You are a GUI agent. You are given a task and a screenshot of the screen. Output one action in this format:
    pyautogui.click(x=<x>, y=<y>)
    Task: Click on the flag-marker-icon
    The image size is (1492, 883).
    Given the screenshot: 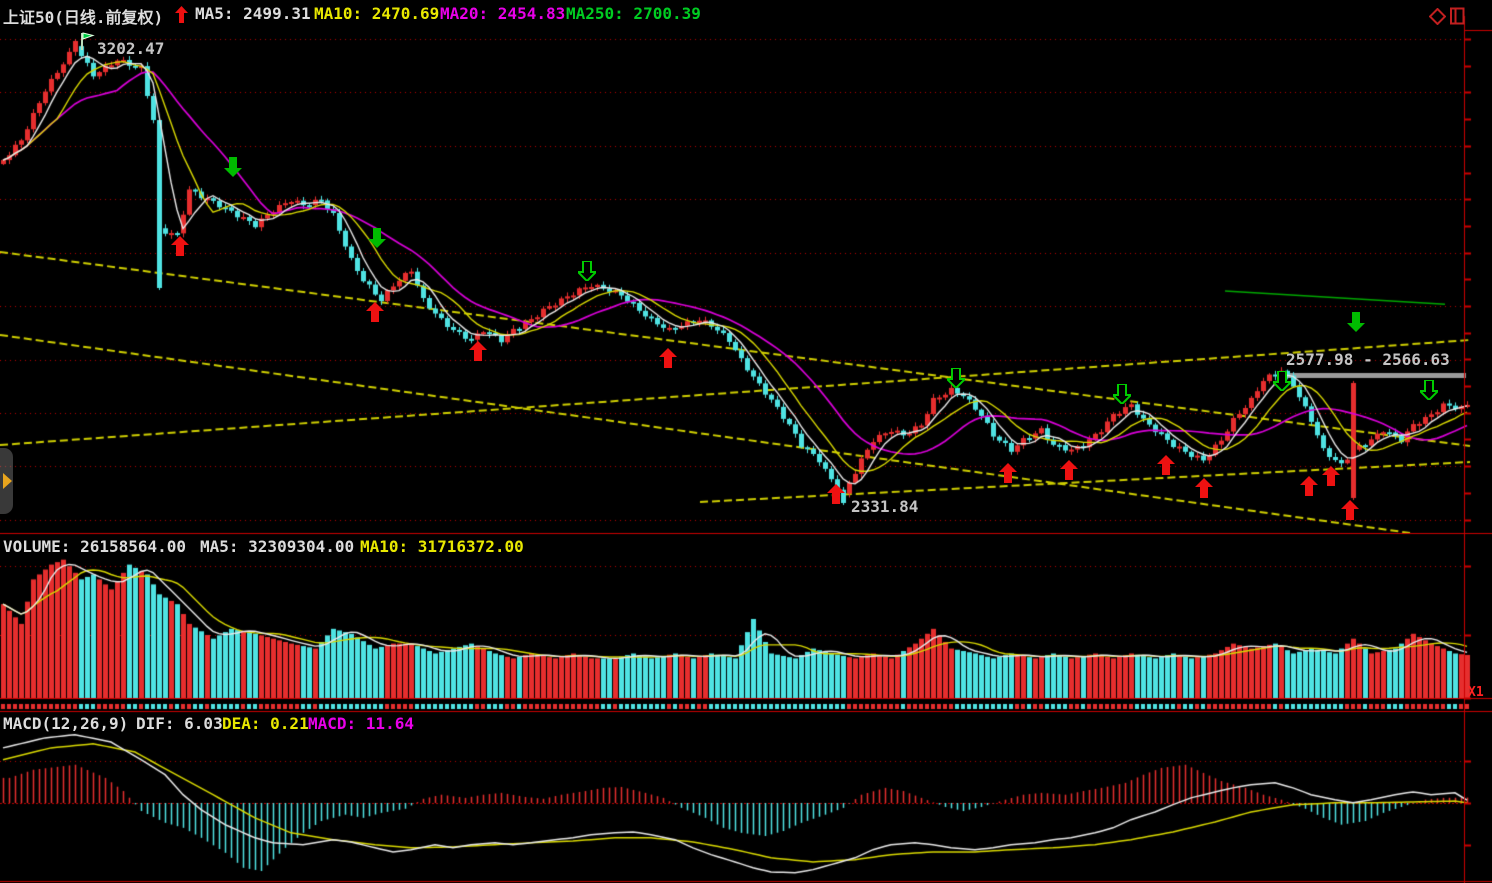 What is the action you would take?
    pyautogui.click(x=87, y=43)
    